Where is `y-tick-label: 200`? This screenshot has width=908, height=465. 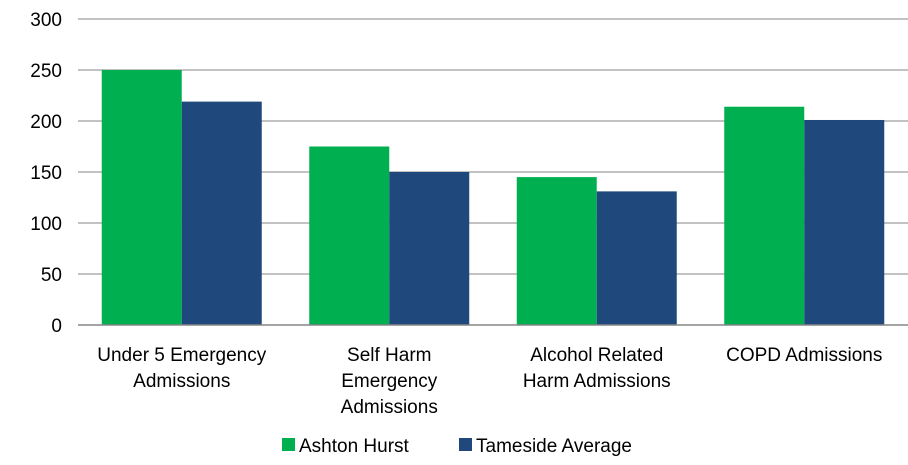 y-tick-label: 200 is located at coordinates (46, 122).